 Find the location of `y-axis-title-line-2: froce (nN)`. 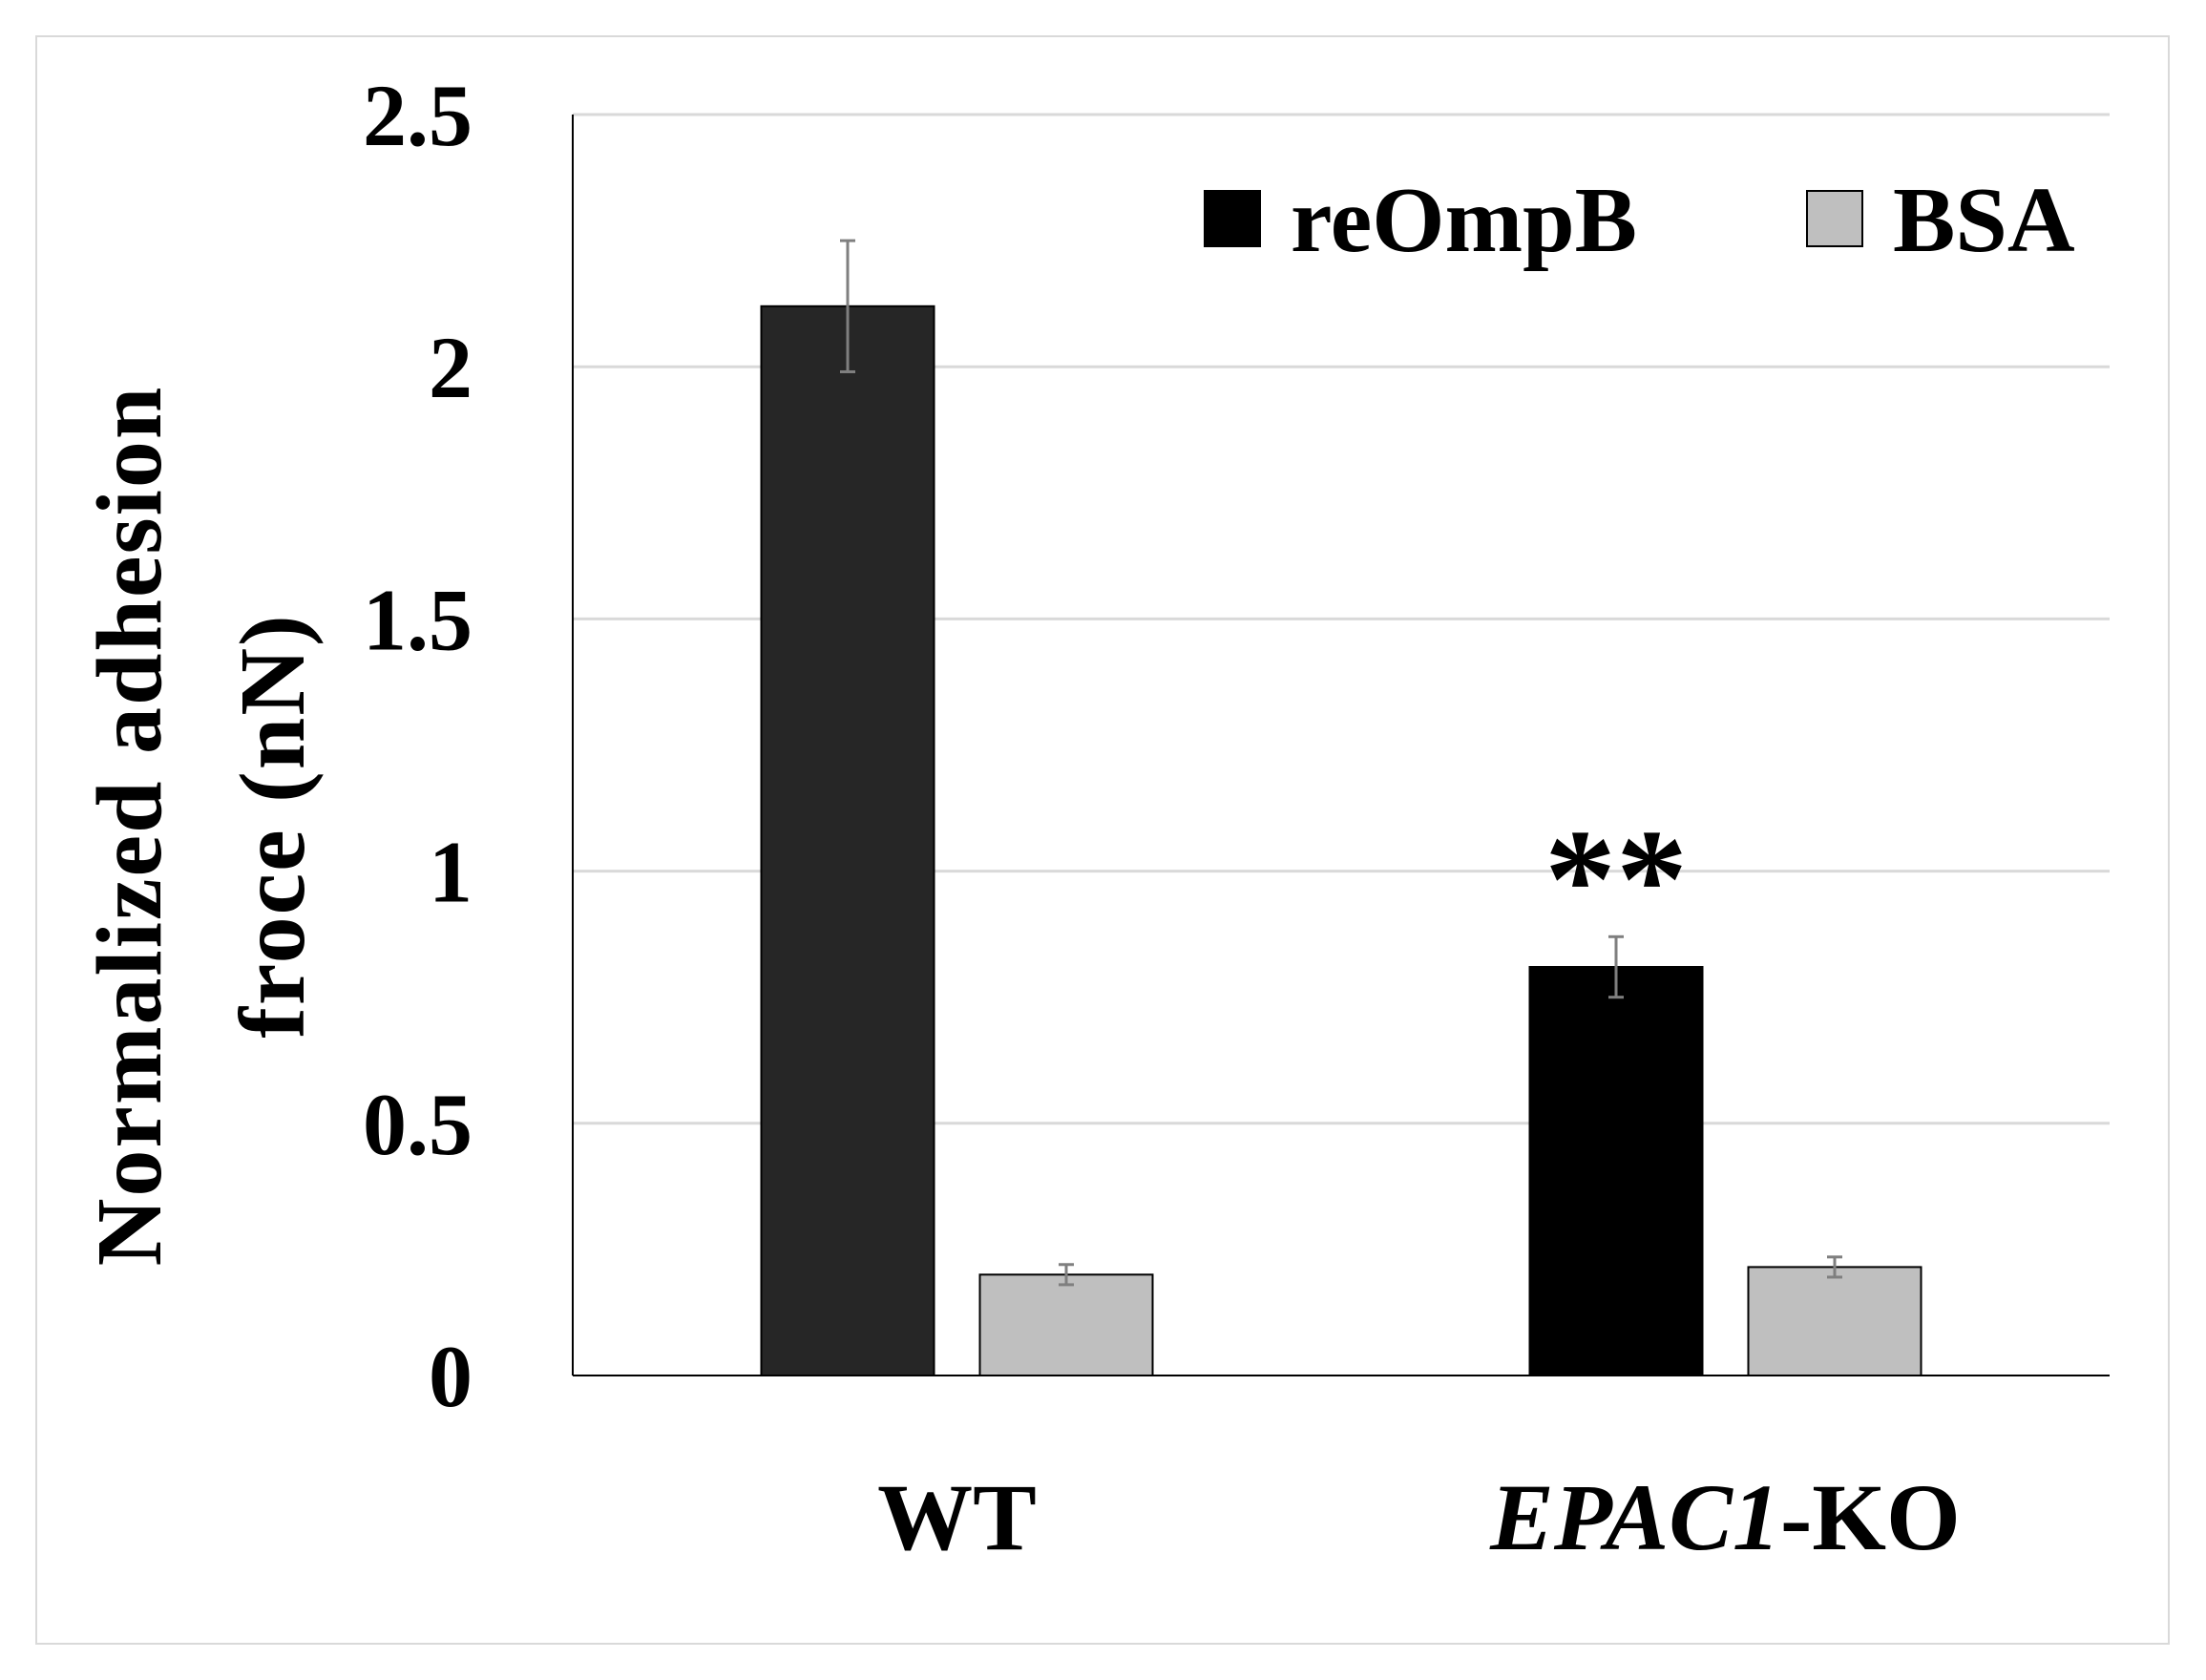

y-axis-title-line-2: froce (nN) is located at coordinates (273, 826).